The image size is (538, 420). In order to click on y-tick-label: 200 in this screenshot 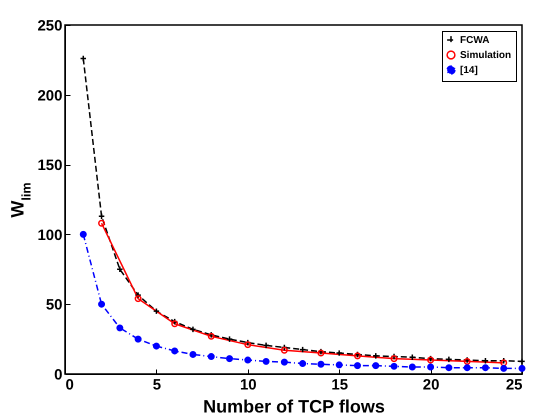, I will do `click(49, 95)`.